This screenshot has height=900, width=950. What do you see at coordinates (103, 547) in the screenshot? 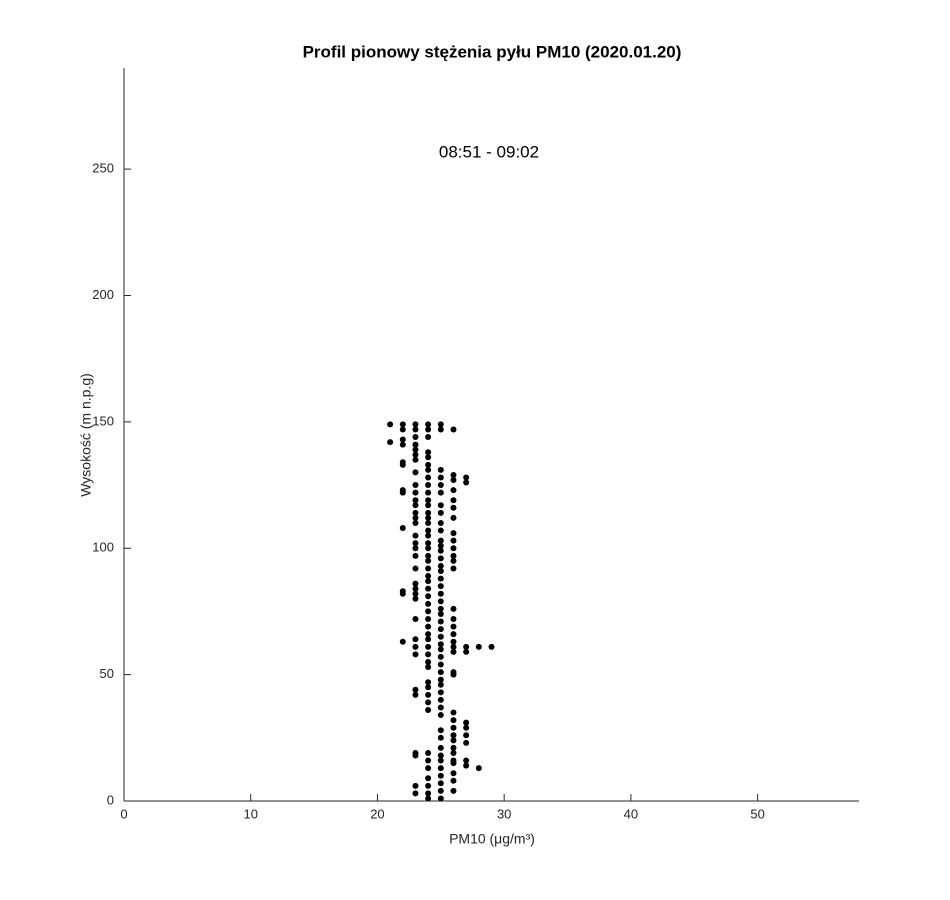
I see `y-tick-label: 100` at bounding box center [103, 547].